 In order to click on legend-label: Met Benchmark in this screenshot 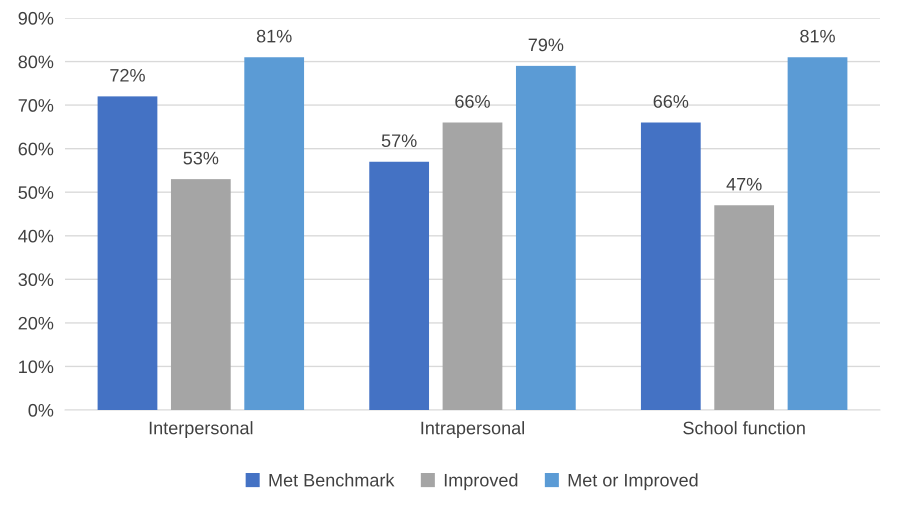, I will do `click(332, 480)`.